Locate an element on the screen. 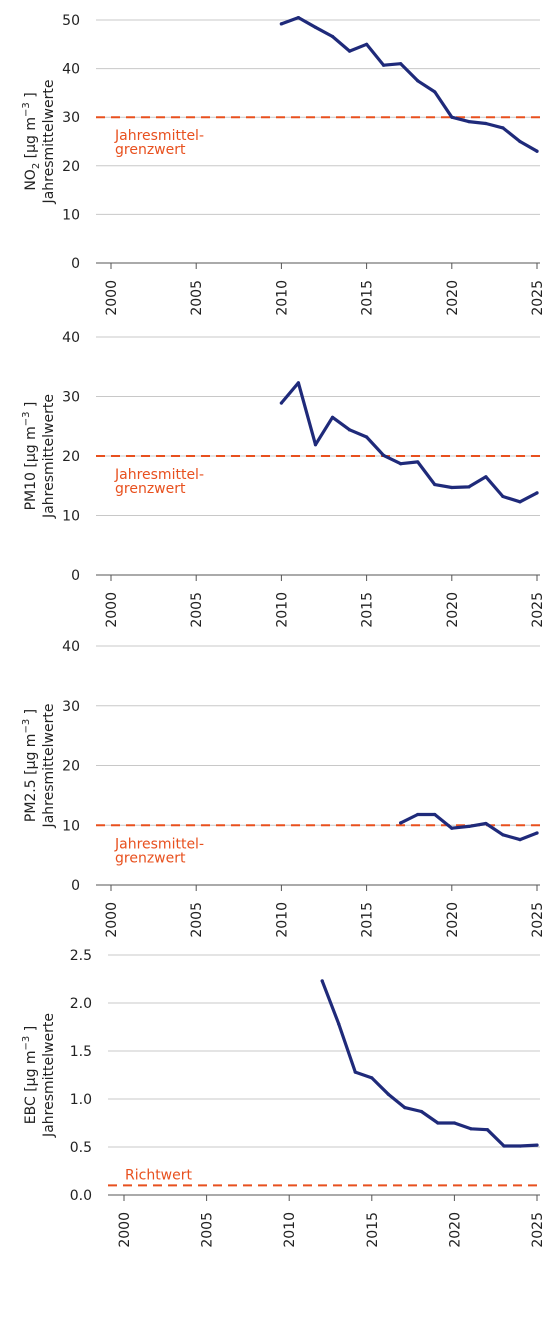 The height and width of the screenshot is (1335, 552). y-axis-label-line1: NO2 [µg m−3 ] is located at coordinates (31, 141).